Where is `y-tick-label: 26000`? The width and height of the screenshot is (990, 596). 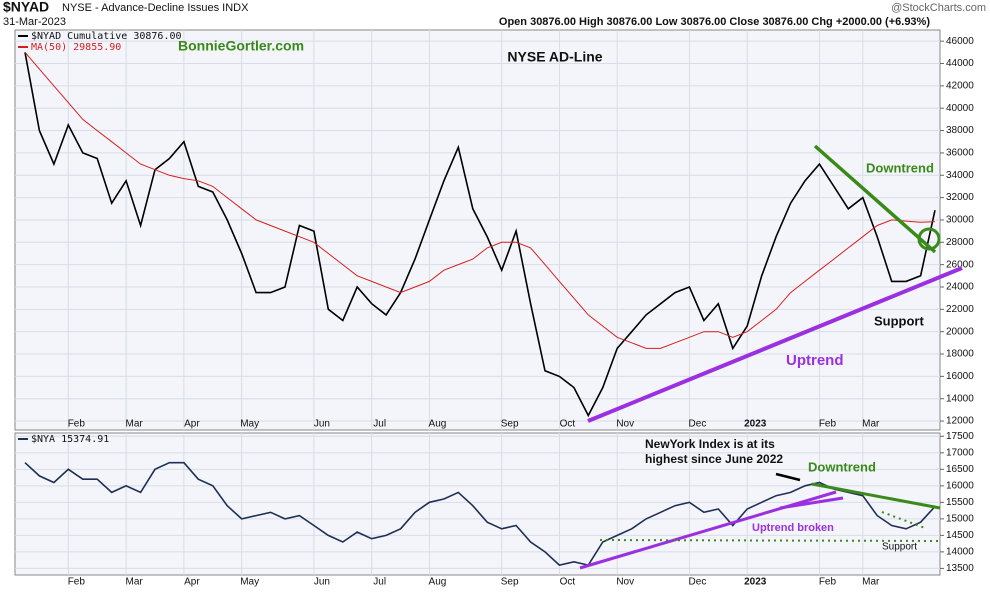 y-tick-label: 26000 is located at coordinates (960, 264).